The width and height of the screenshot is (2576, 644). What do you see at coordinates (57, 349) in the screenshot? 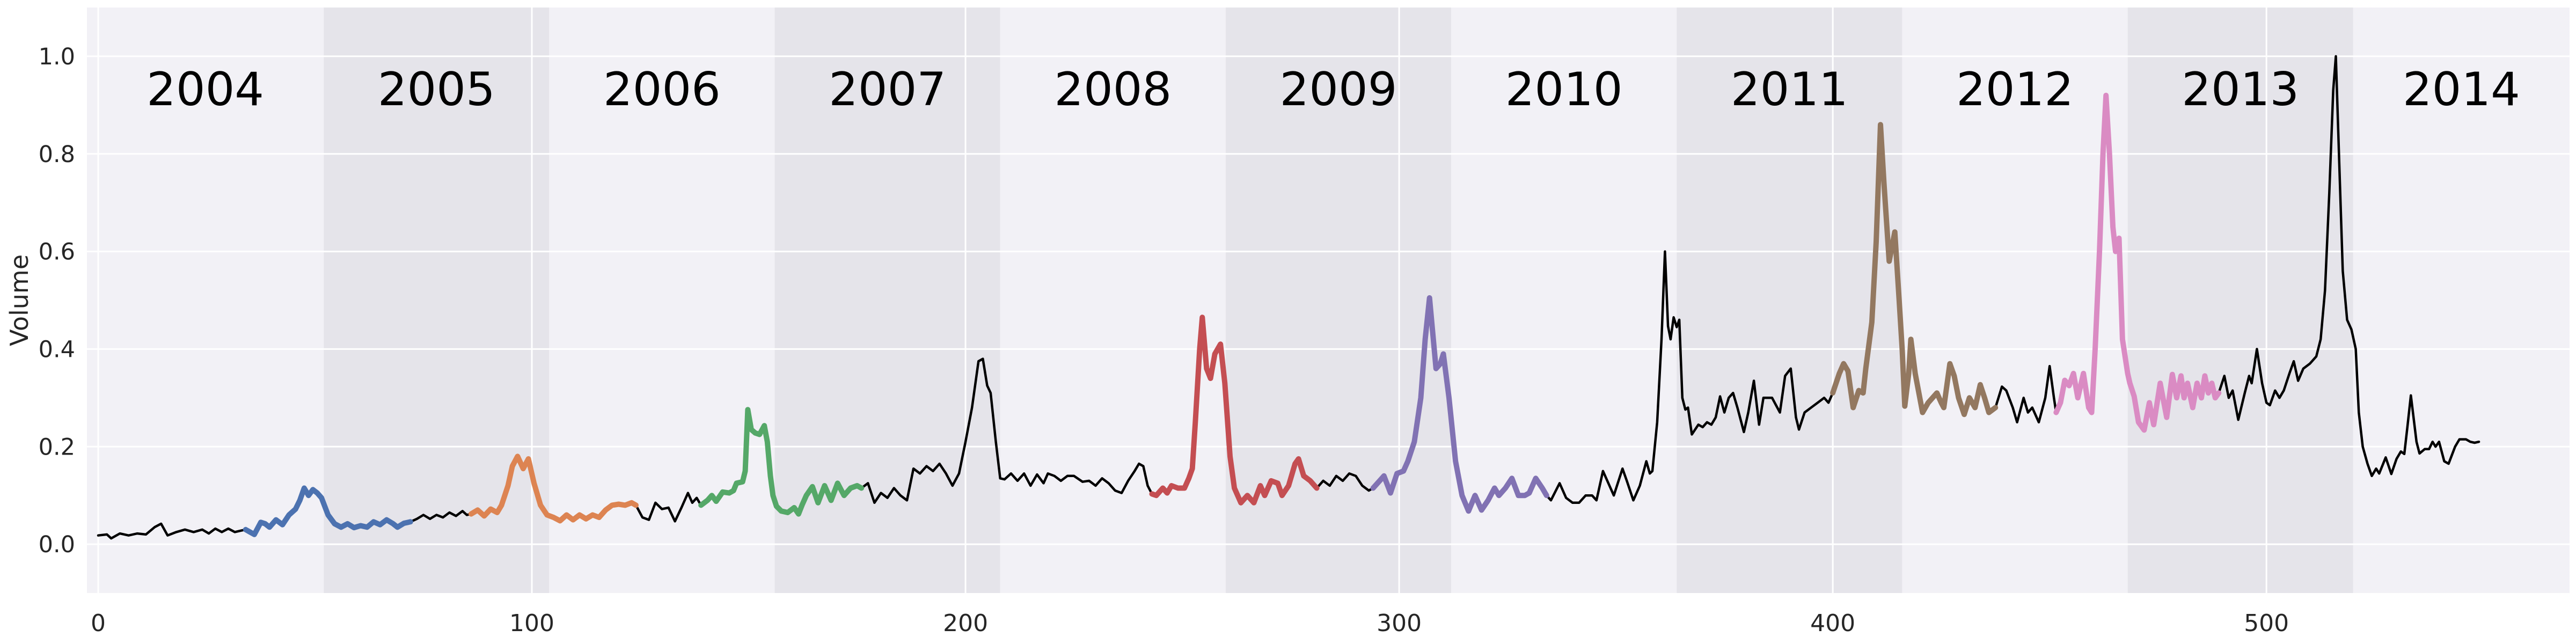
I see `y-tick-label-0.4: 0.4` at bounding box center [57, 349].